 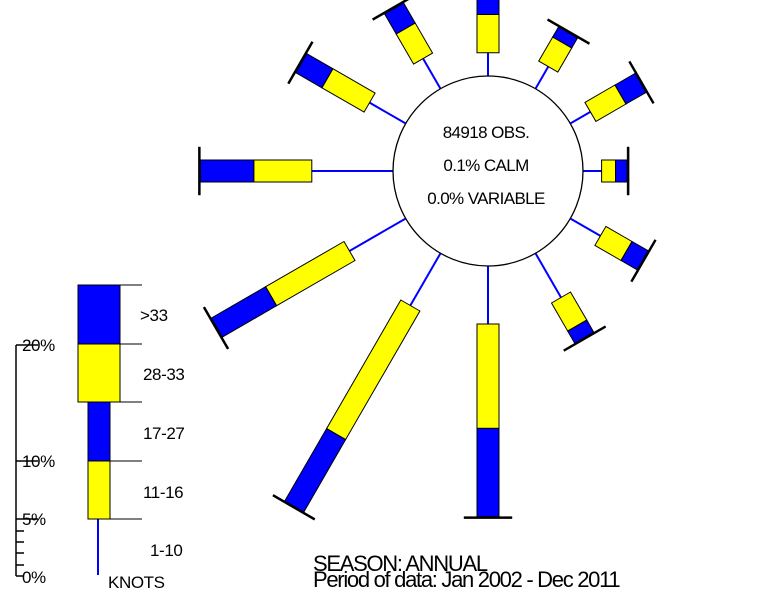 What do you see at coordinates (166, 550) in the screenshot?
I see `speed-label-1-10: 1-10` at bounding box center [166, 550].